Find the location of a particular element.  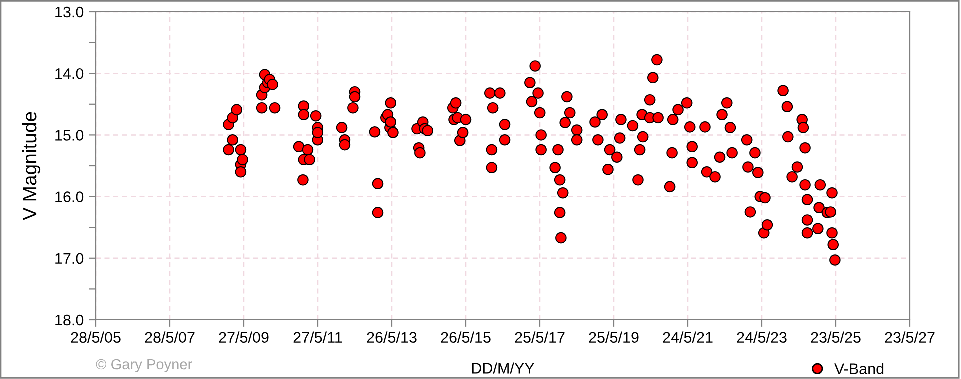

x-tick-label: 26/5/15 is located at coordinates (466, 338).